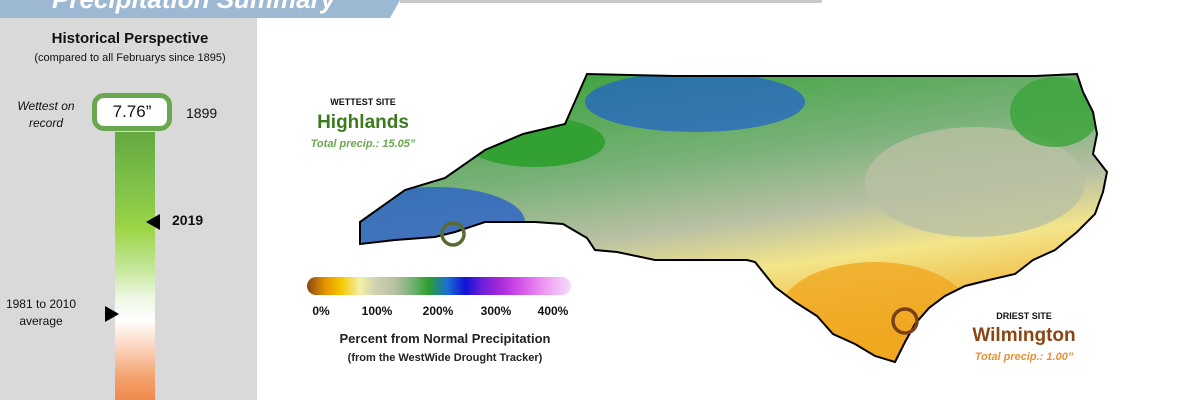 This screenshot has height=400, width=1188. Describe the element at coordinates (453, 234) in the screenshot. I see `wettest-site-marker-icon` at that location.